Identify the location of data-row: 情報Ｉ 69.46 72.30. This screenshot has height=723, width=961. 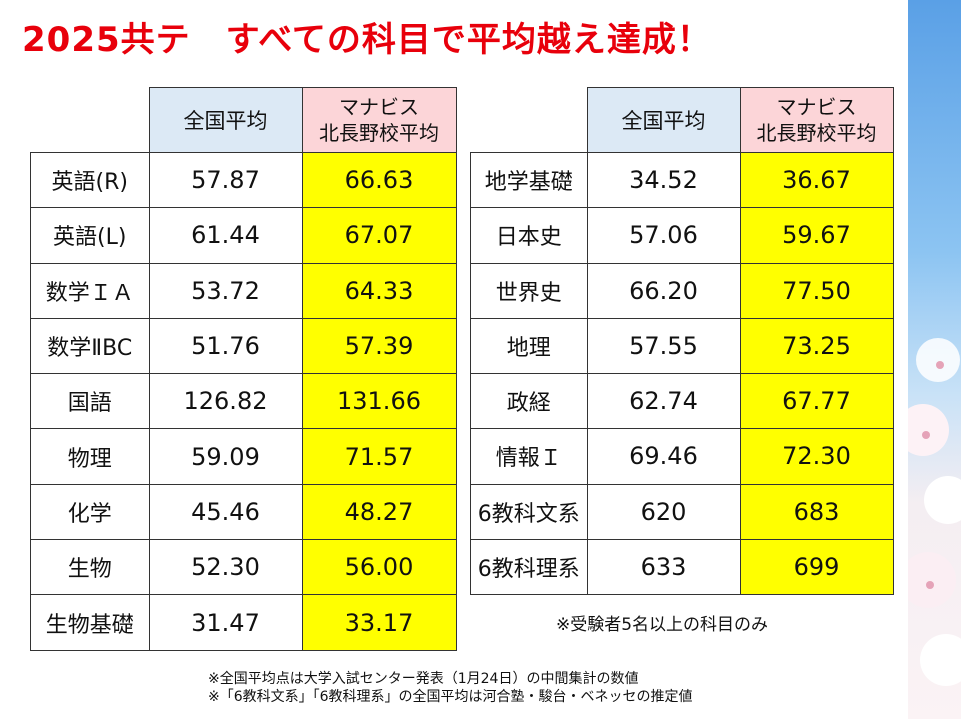
(682, 456).